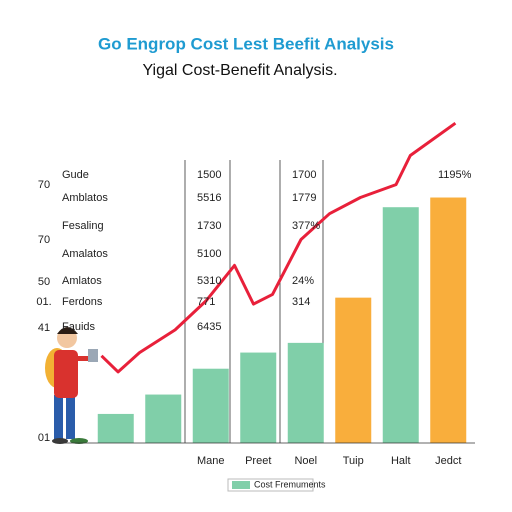 Image resolution: width=512 pixels, height=512 pixels. Describe the element at coordinates (241, 485) in the screenshot. I see `legend-swatch` at that location.